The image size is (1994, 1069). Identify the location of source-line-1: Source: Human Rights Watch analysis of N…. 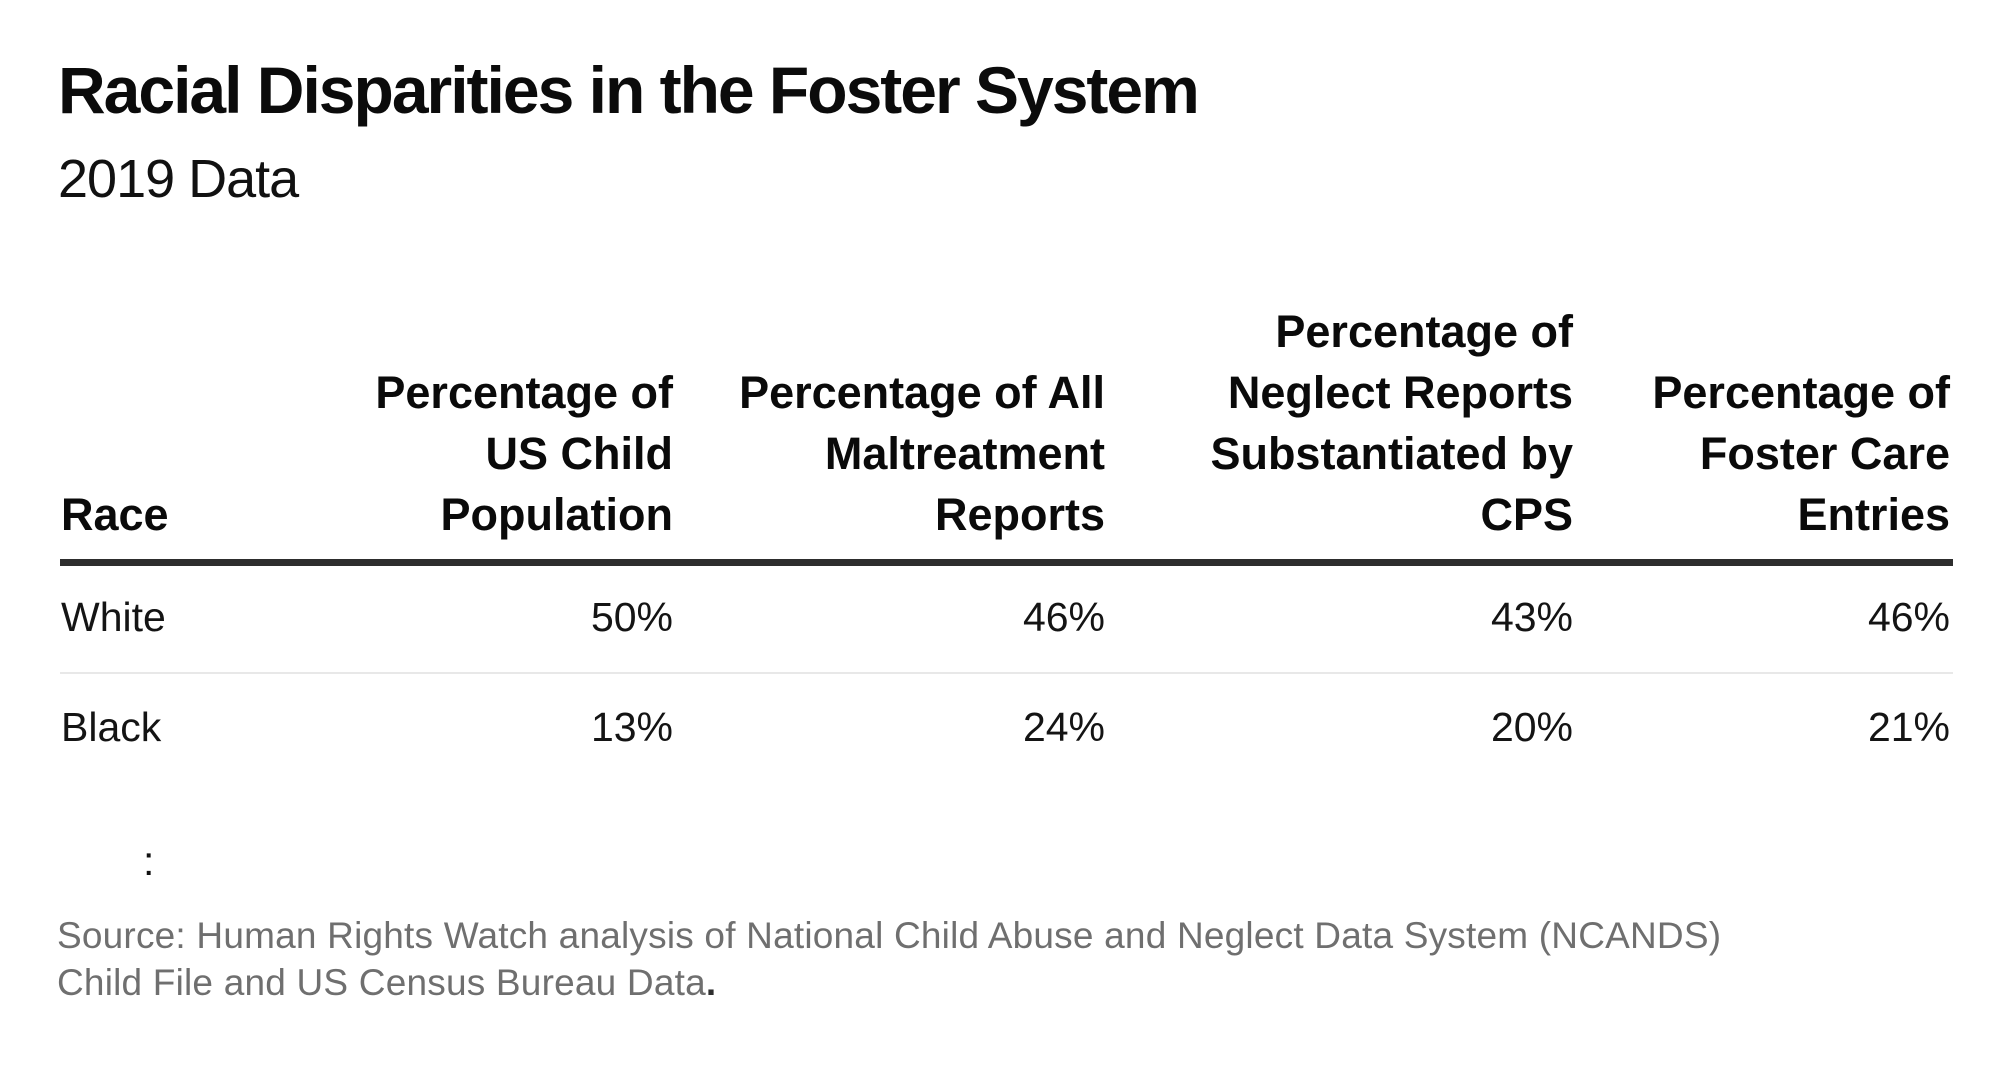
(889, 935).